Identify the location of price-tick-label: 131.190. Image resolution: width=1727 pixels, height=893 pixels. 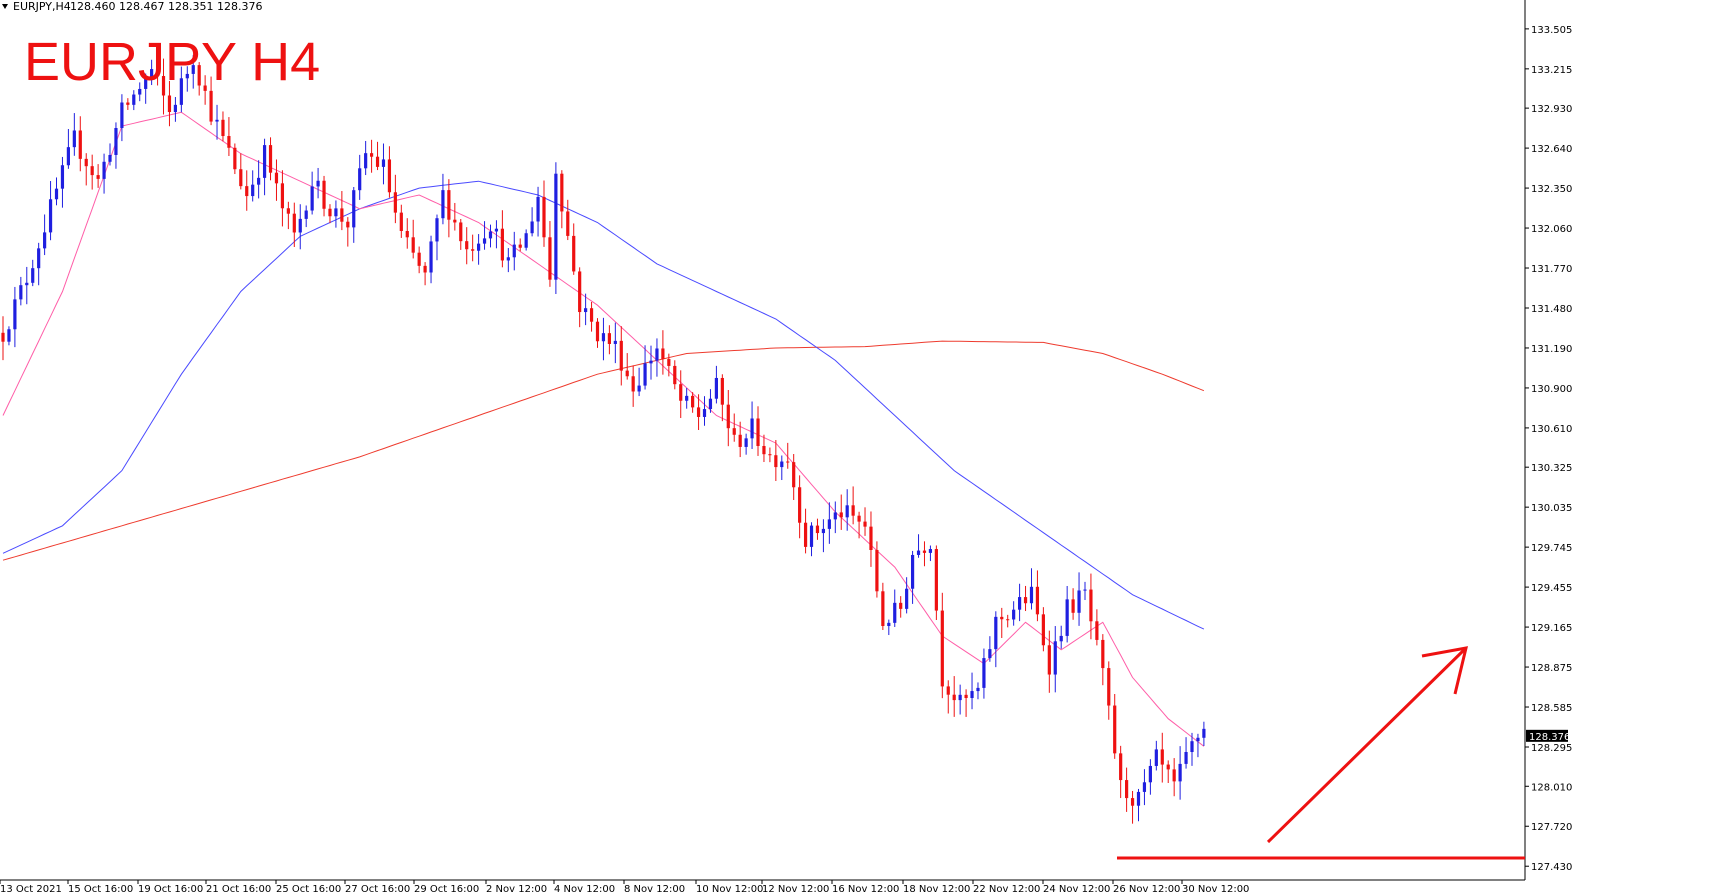
(1551, 349).